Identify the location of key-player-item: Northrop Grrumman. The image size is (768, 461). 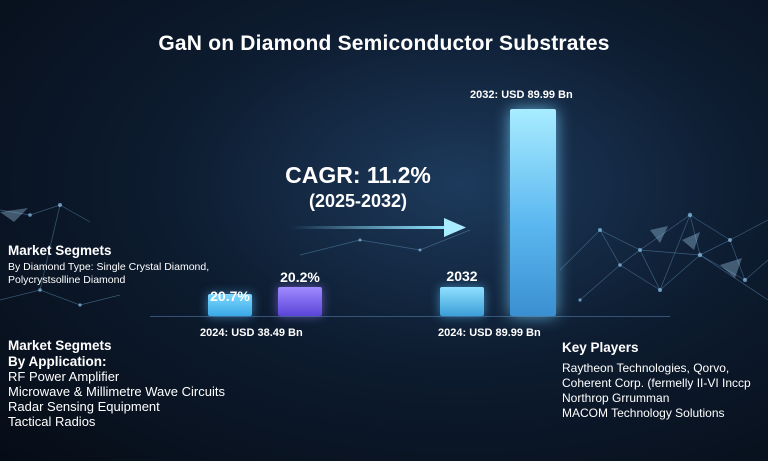
(616, 398).